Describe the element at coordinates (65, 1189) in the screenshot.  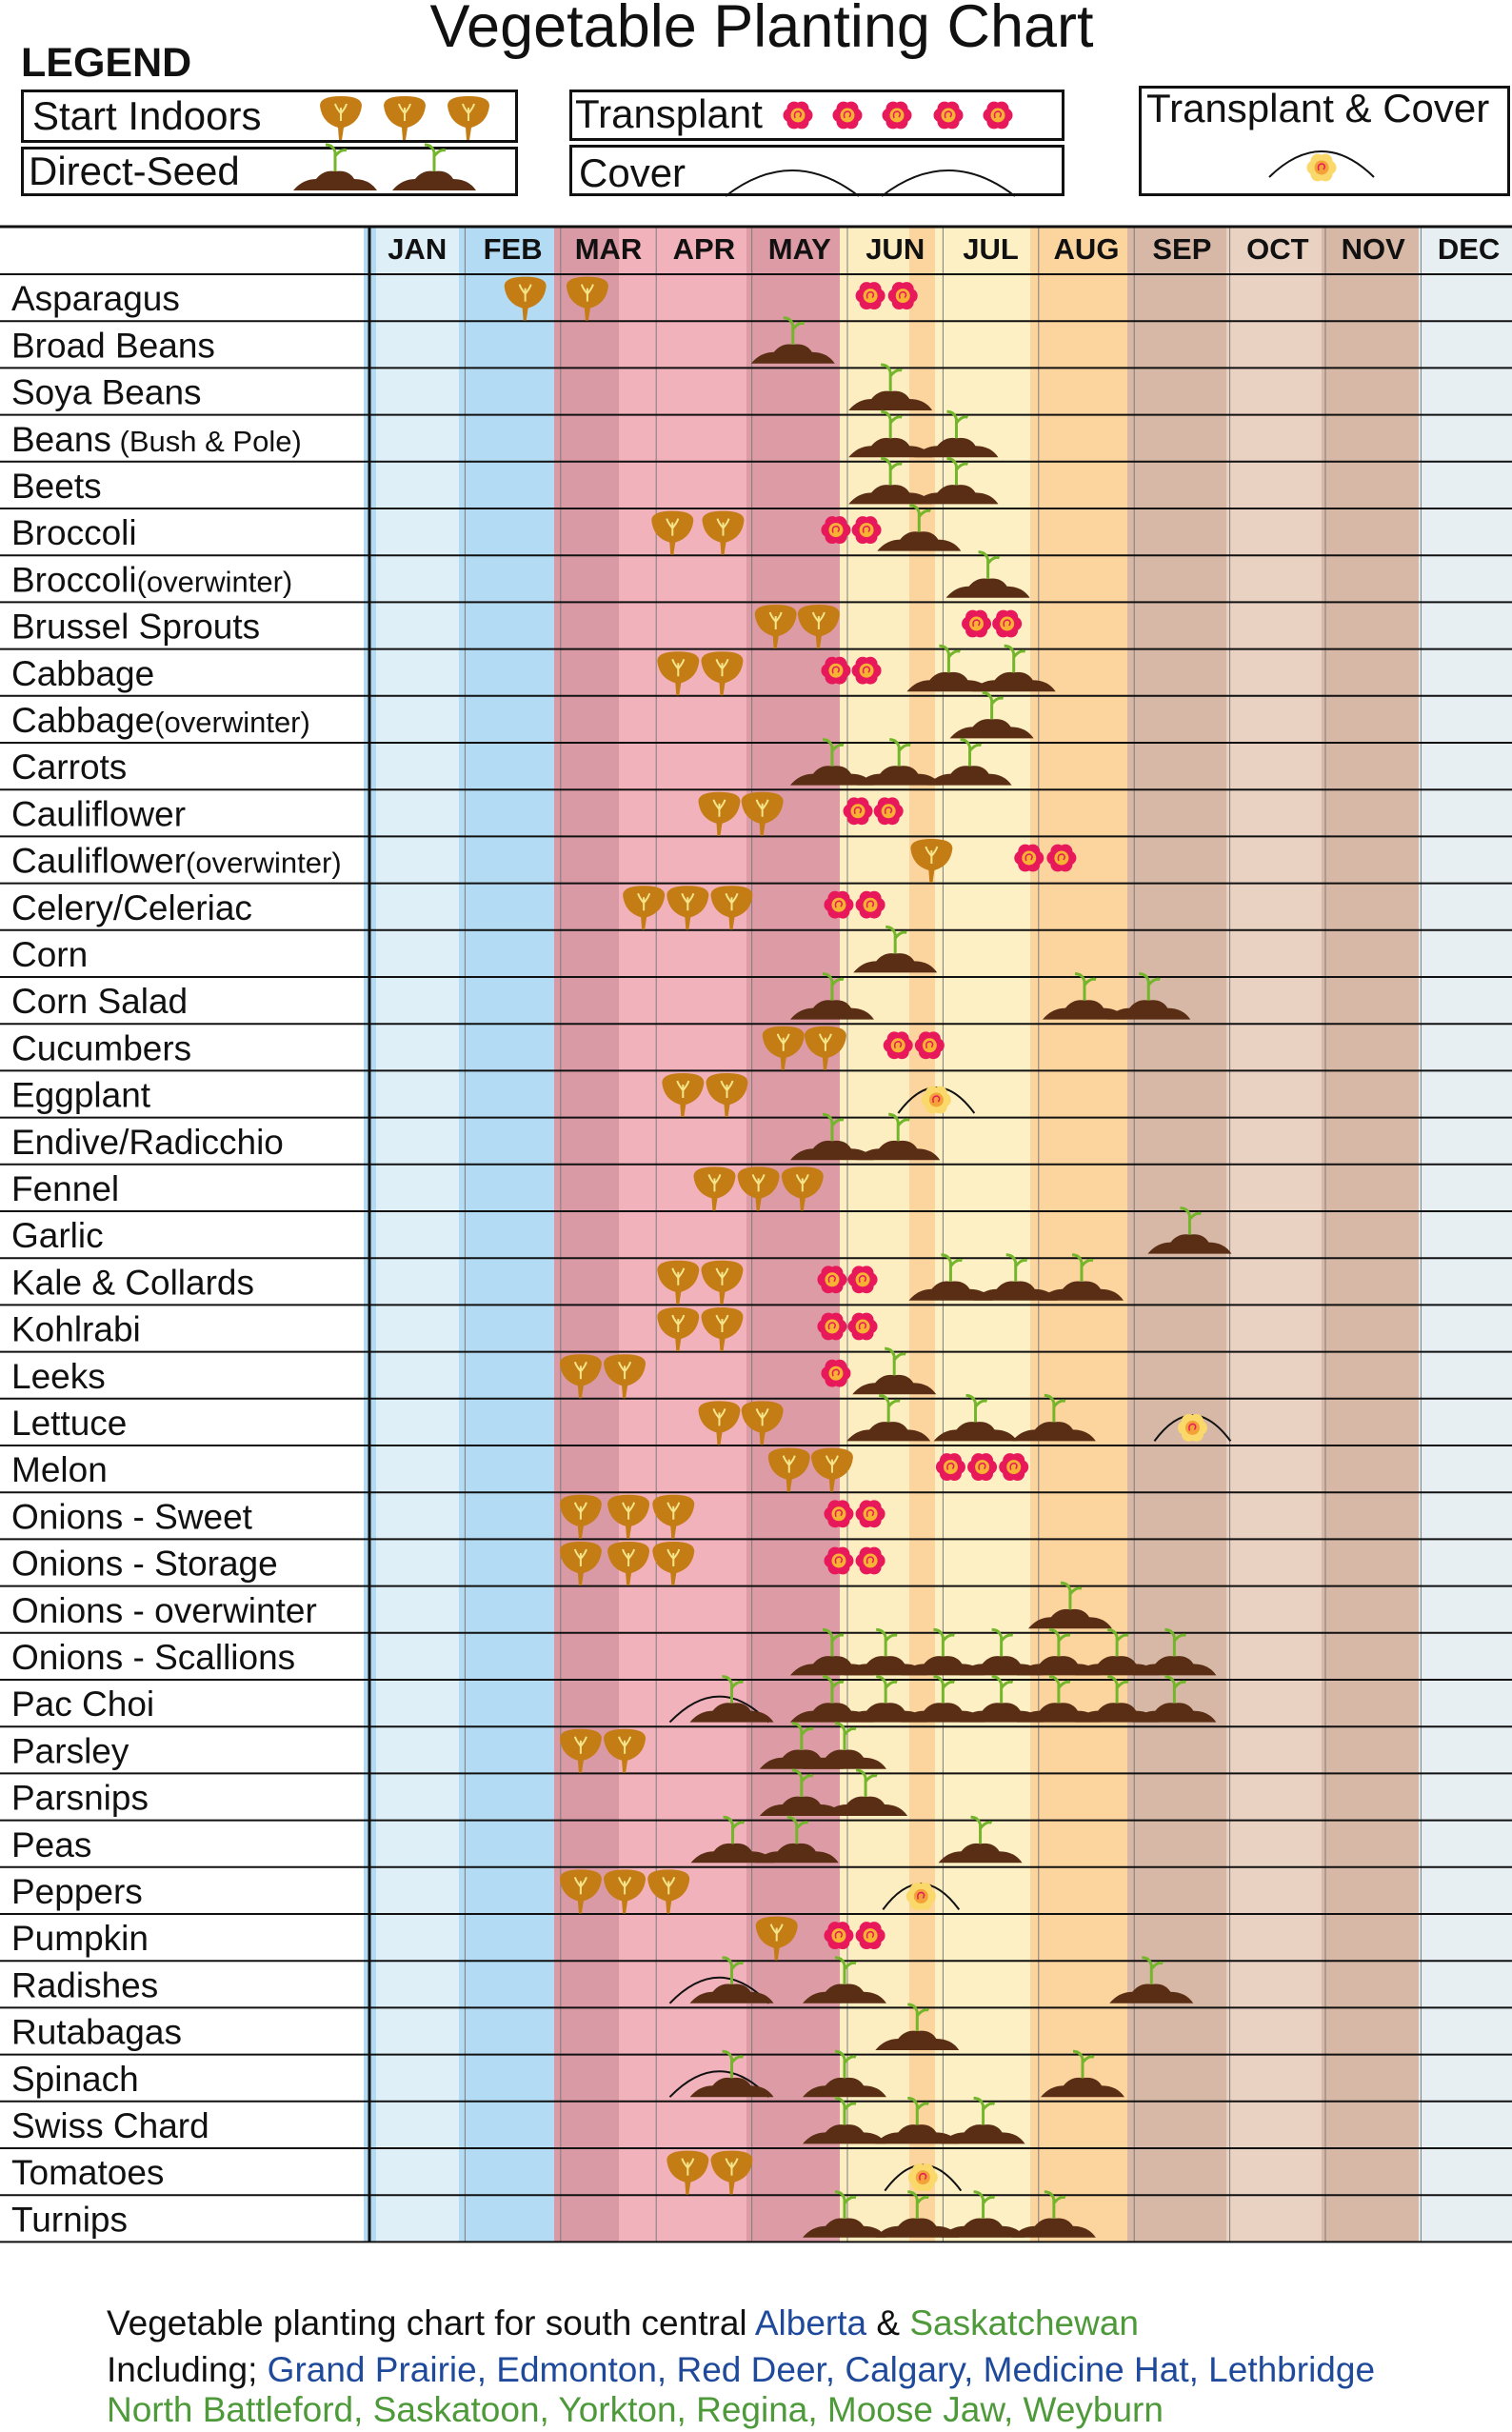
I see `crop-label: Fennel` at that location.